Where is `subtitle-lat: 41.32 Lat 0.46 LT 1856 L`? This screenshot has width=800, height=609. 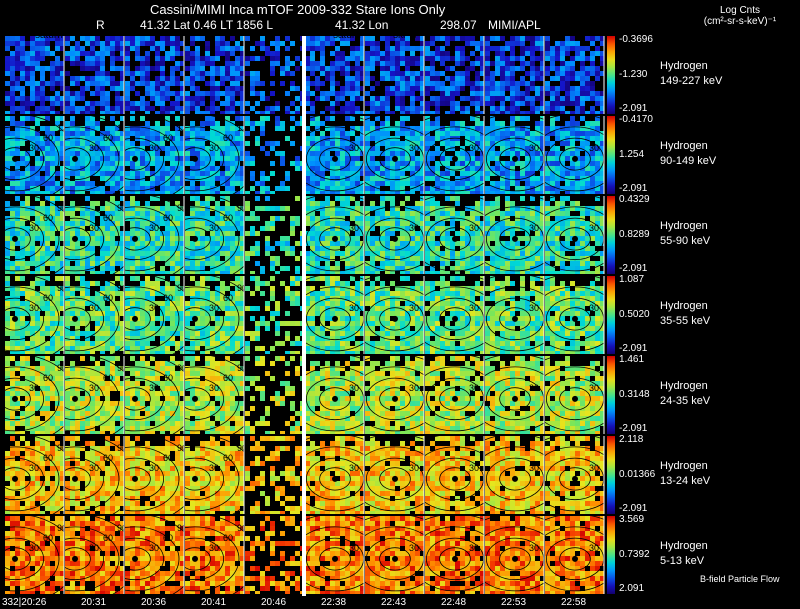
subtitle-lat: 41.32 Lat 0.46 LT 1856 L is located at coordinates (207, 25).